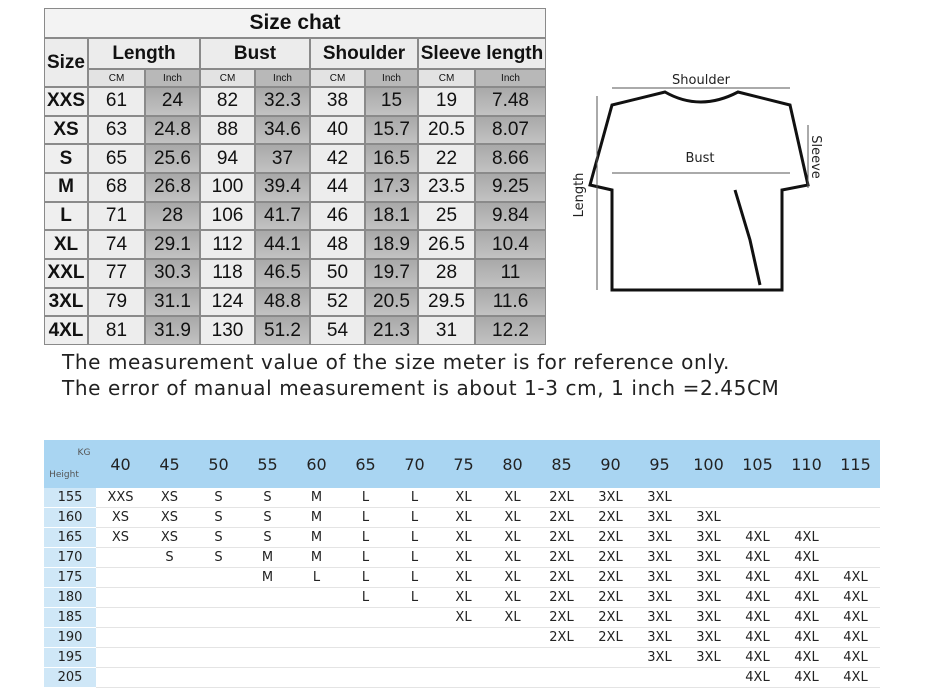 This screenshot has width=932, height=700. I want to click on weight-cell: 90, so click(610, 464).